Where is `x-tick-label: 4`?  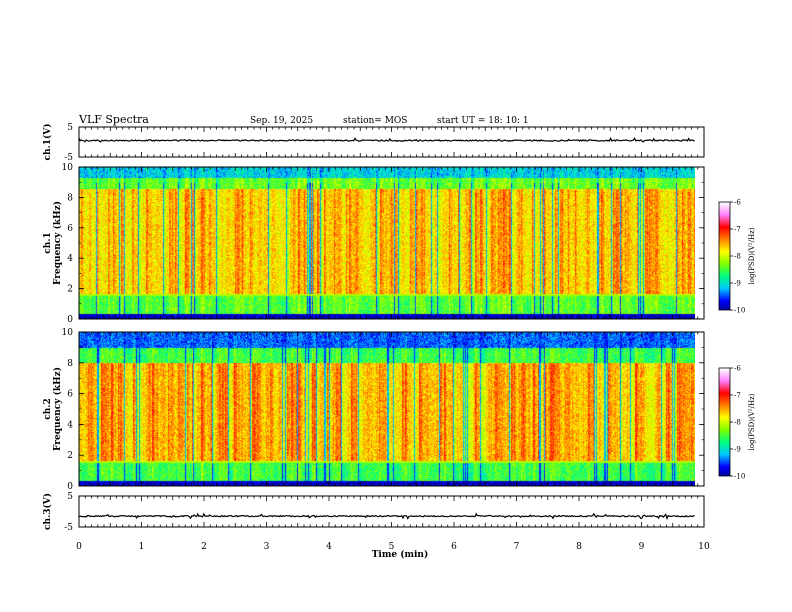 x-tick-label: 4 is located at coordinates (329, 547).